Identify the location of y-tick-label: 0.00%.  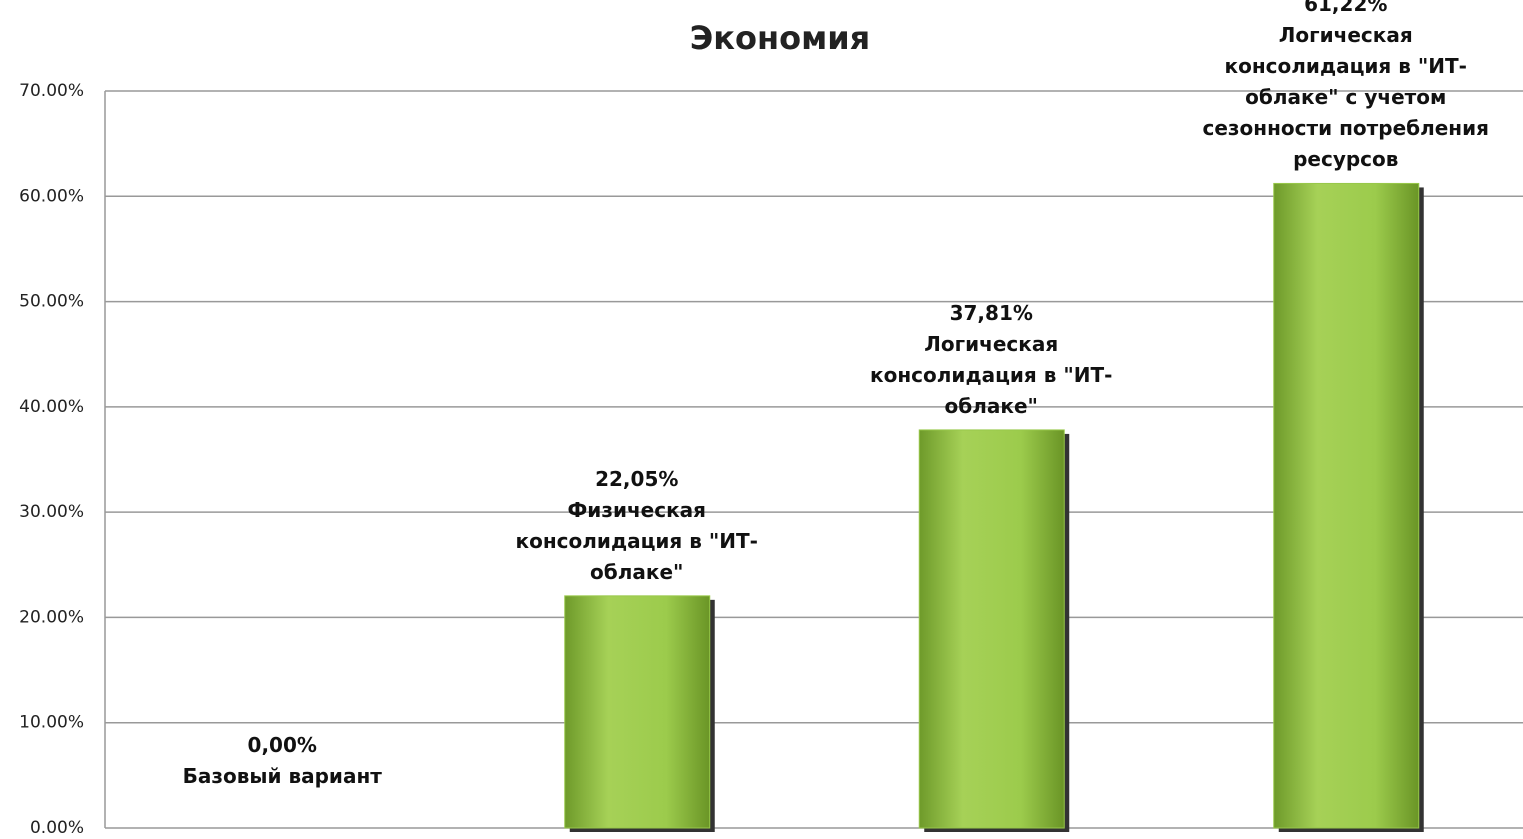
(57, 828).